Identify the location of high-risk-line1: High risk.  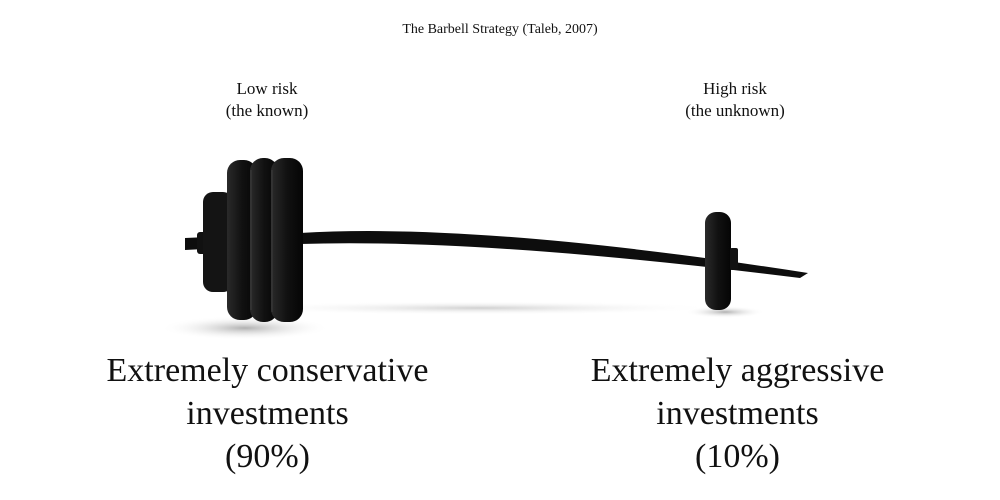
(735, 88).